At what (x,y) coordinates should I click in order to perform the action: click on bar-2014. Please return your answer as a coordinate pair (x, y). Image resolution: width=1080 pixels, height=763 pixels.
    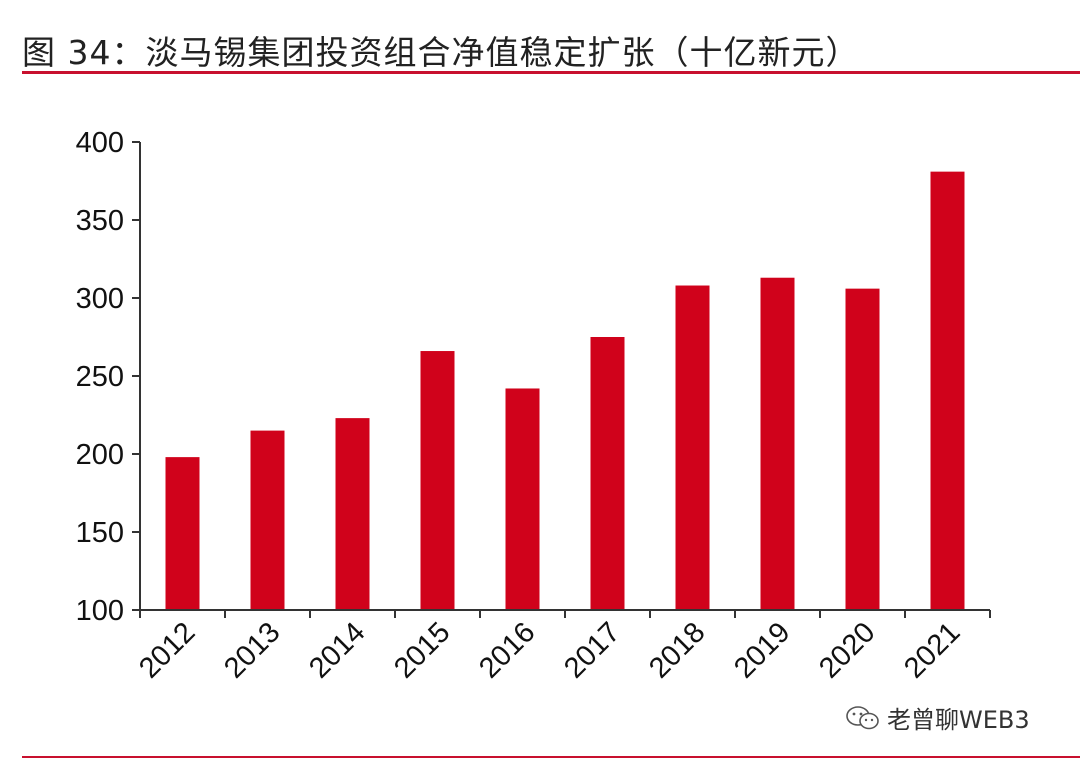
    Looking at the image, I should click on (352, 514).